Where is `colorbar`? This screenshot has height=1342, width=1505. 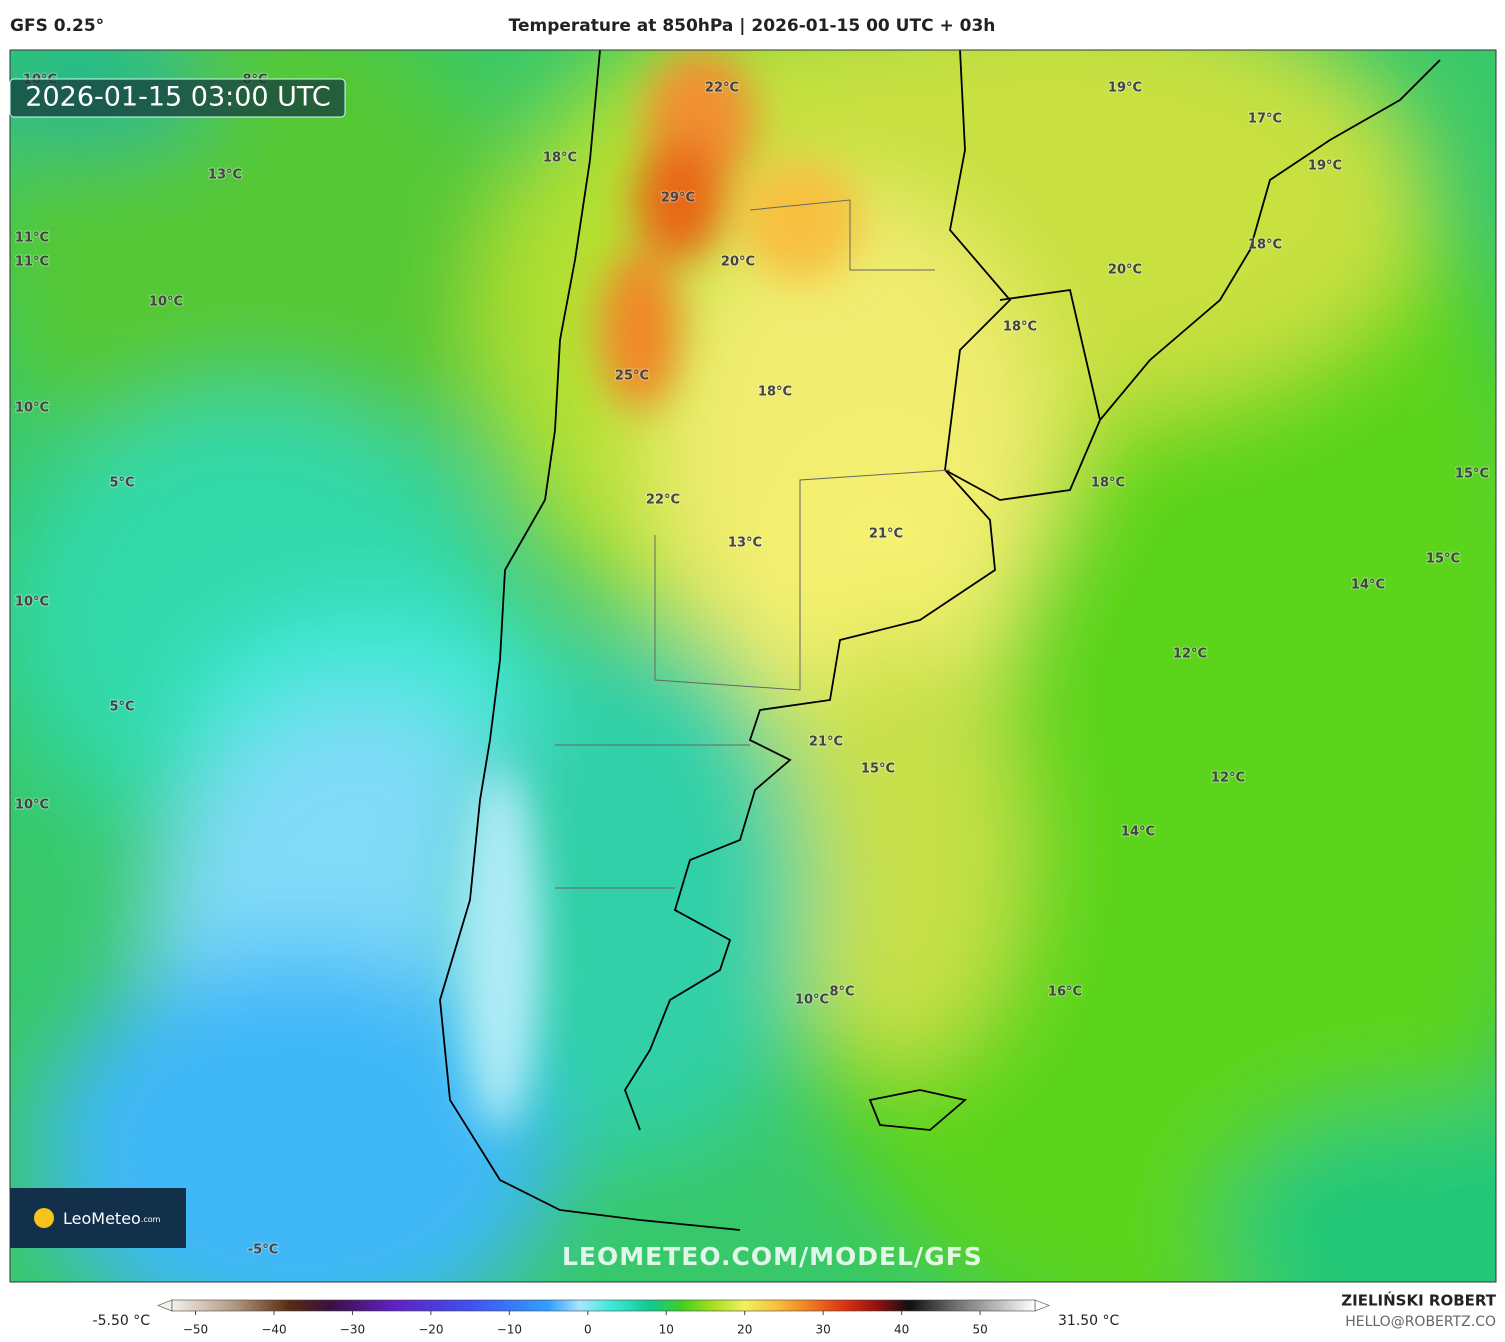 colorbar is located at coordinates (603, 1305).